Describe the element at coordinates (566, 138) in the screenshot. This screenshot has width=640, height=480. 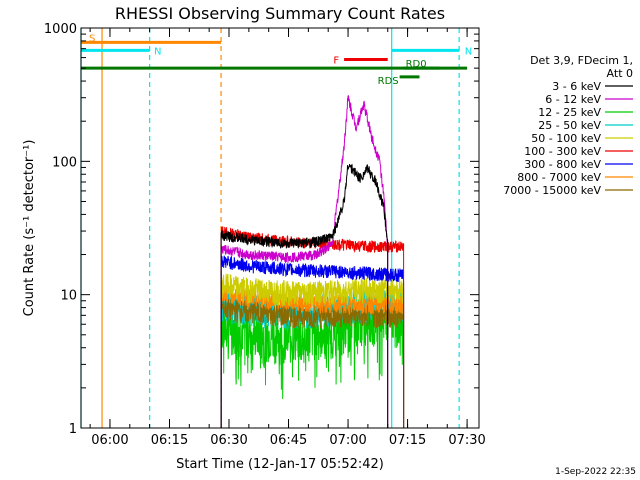
I see `legend-label-4: 50 - 100 keV` at that location.